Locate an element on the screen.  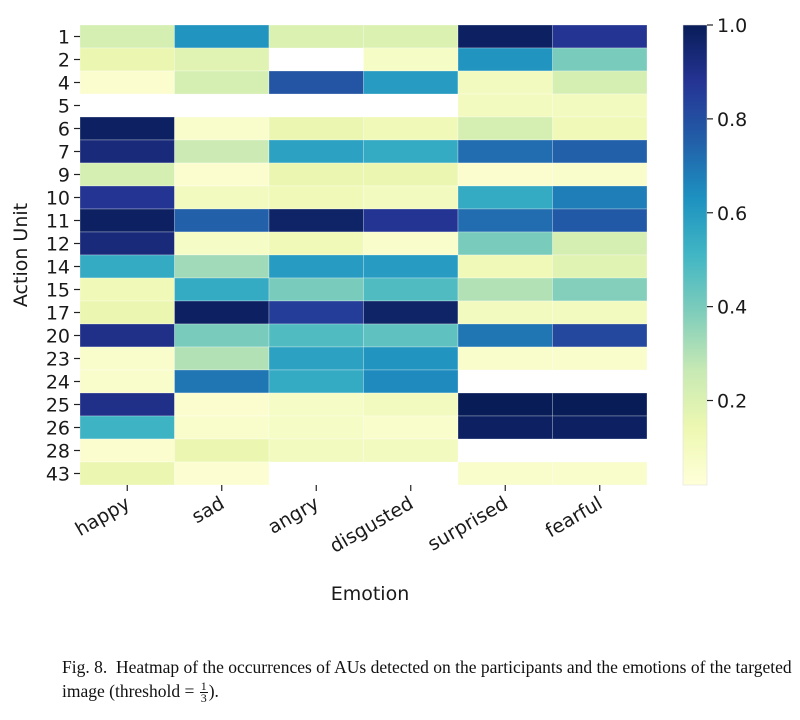
y-tick-label: 20 is located at coordinates (58, 337).